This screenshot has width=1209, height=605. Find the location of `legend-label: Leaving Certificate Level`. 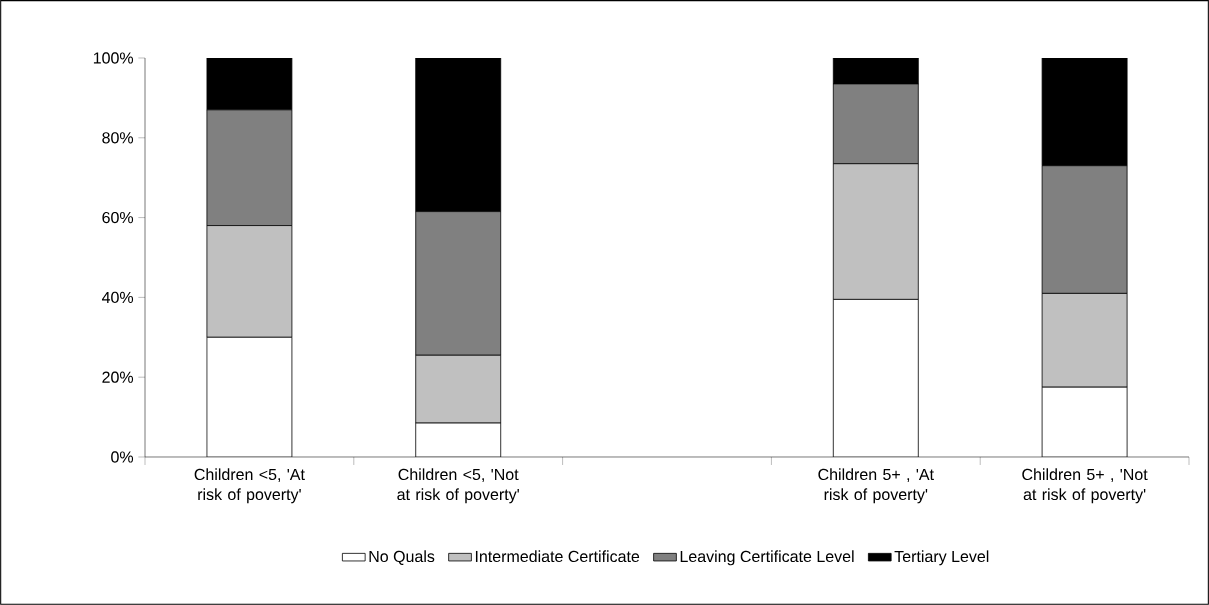

legend-label: Leaving Certificate Level is located at coordinates (767, 558).